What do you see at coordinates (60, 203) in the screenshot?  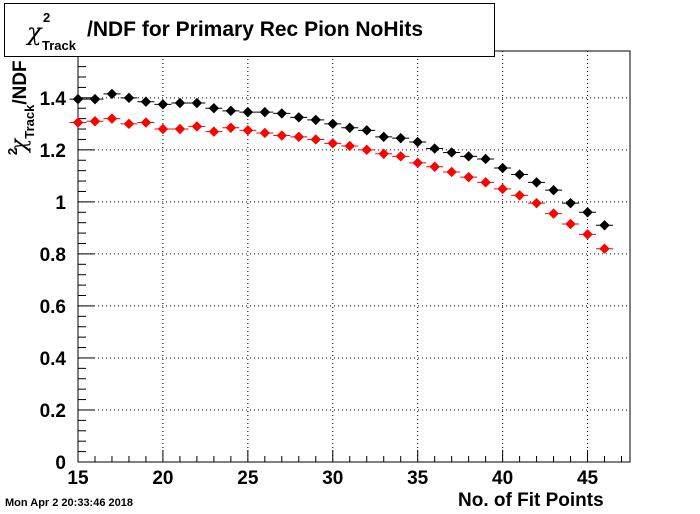 I see `y-tick-label: 1` at bounding box center [60, 203].